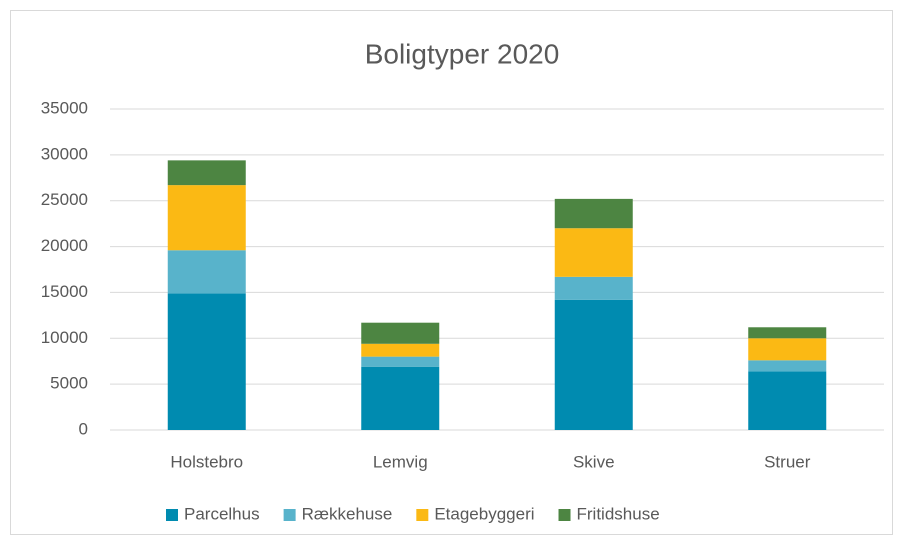  What do you see at coordinates (618, 513) in the screenshot?
I see `legend-label: Fritidshuse` at bounding box center [618, 513].